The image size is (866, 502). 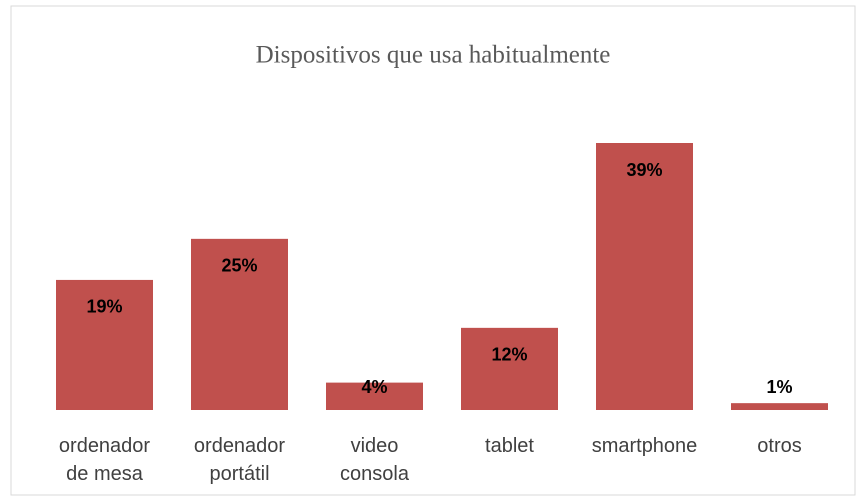 What do you see at coordinates (644, 446) in the screenshot?
I see `x-tick-label: smartphone` at bounding box center [644, 446].